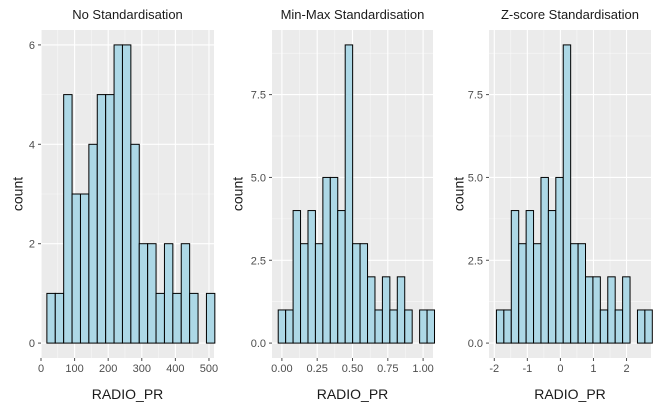 This screenshot has height=408, width=661. What do you see at coordinates (127, 14) in the screenshot?
I see `chart-title: No Standardisation` at bounding box center [127, 14].